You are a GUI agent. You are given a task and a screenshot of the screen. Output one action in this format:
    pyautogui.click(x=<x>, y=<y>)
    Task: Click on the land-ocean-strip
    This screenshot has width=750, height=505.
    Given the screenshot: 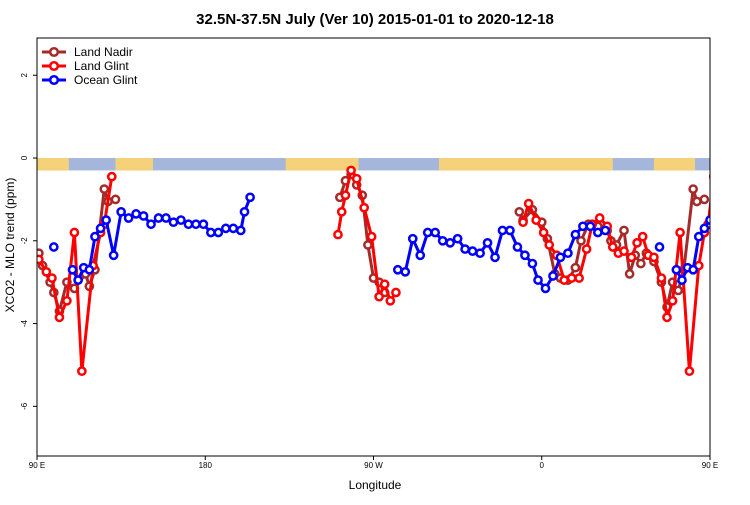 What is the action you would take?
    pyautogui.click(x=373, y=164)
    